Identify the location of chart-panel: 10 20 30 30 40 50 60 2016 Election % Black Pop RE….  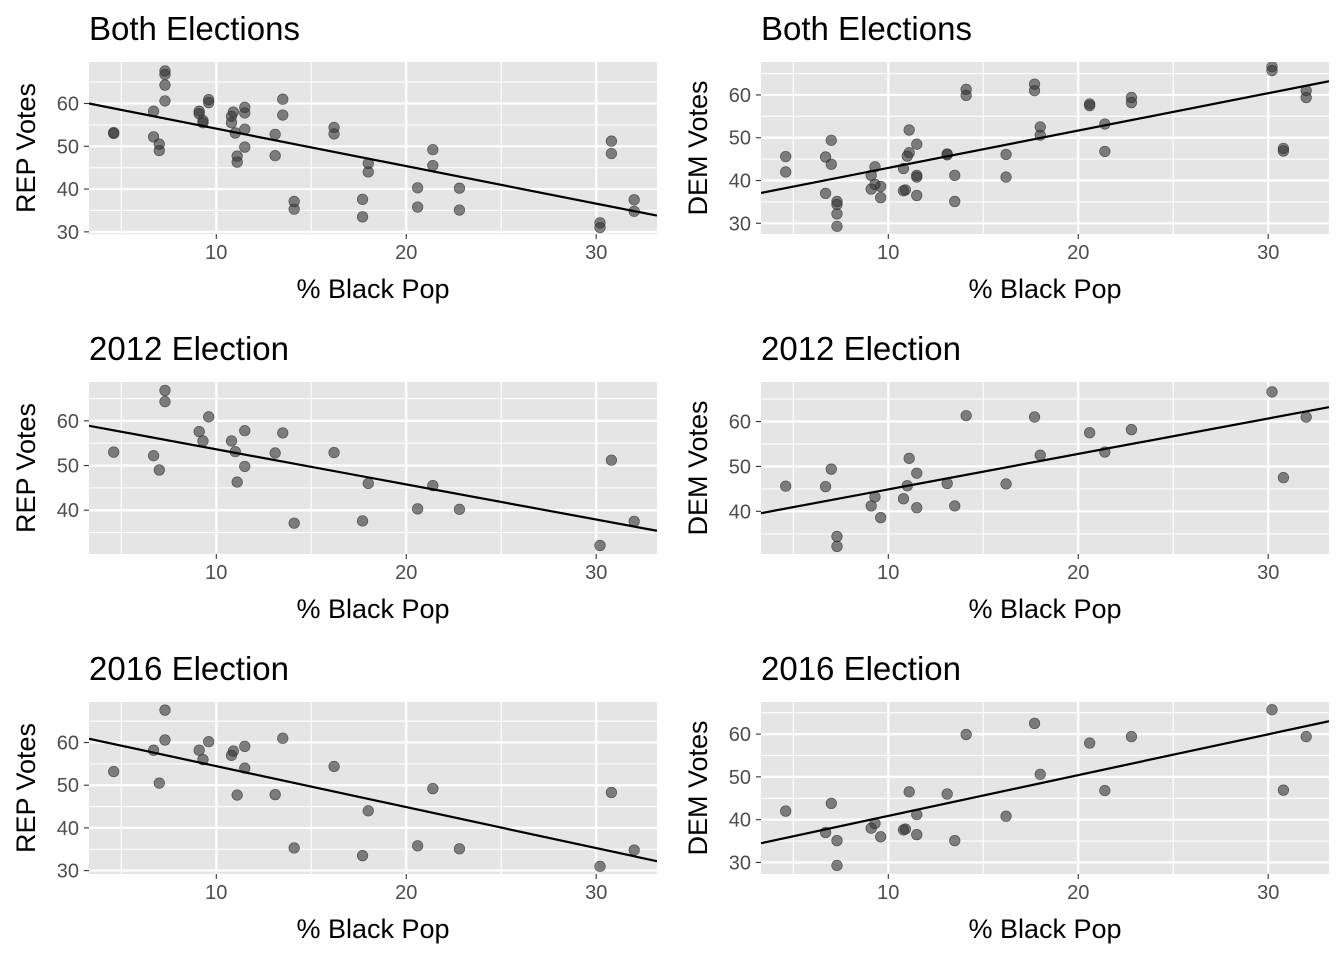
(334, 797).